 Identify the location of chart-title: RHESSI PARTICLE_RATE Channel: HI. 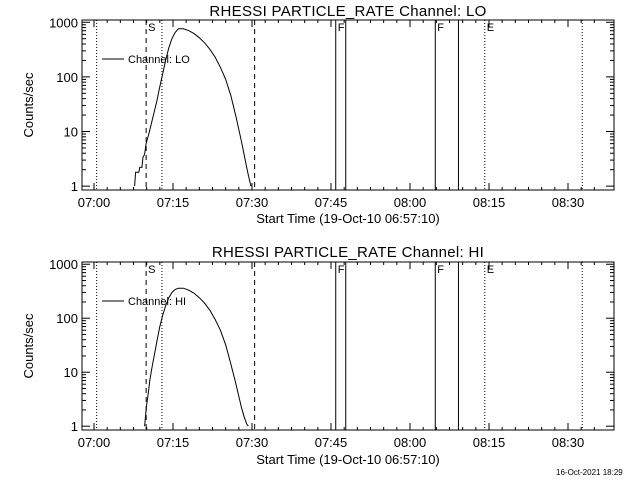
(348, 252).